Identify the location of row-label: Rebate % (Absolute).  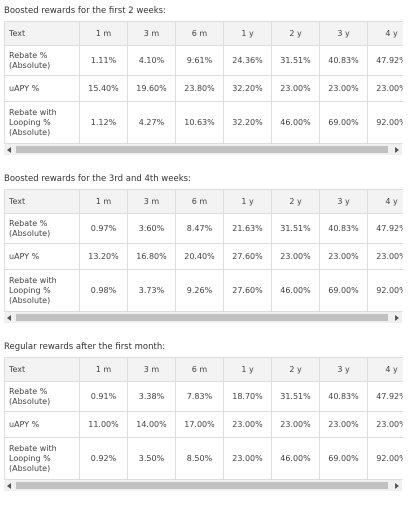
(42, 60).